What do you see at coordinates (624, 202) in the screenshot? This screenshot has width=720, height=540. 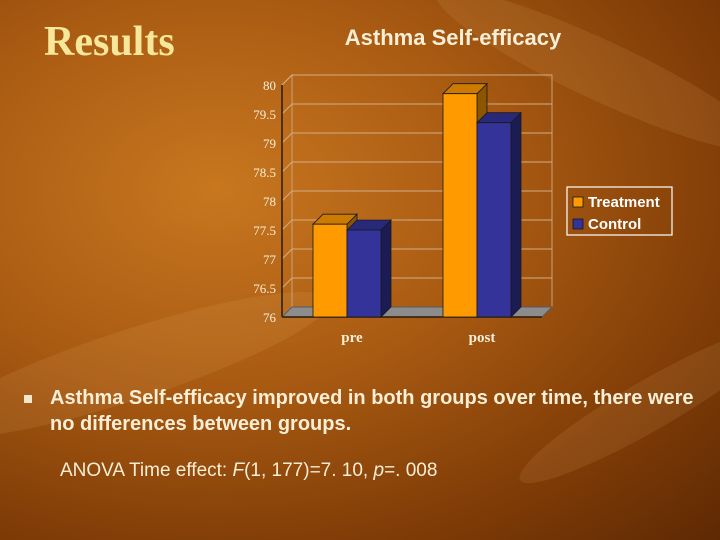 I see `legend-label-treatment: Treatment` at bounding box center [624, 202].